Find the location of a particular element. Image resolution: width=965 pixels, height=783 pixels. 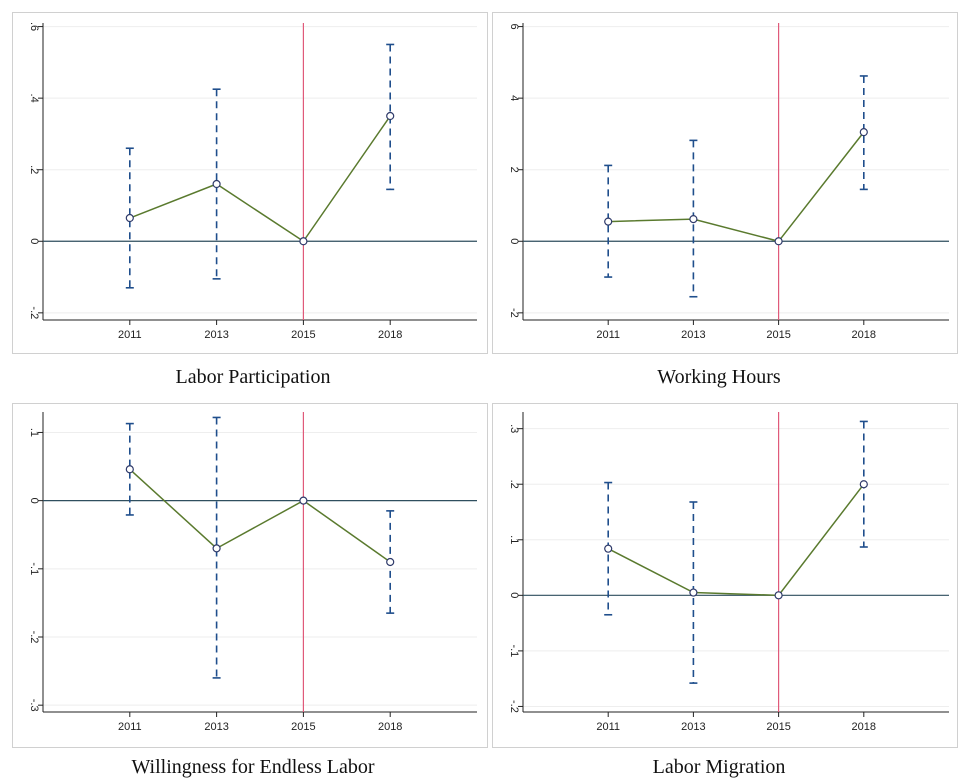

chart-caption-working-hours: Working Hours is located at coordinates (719, 377).